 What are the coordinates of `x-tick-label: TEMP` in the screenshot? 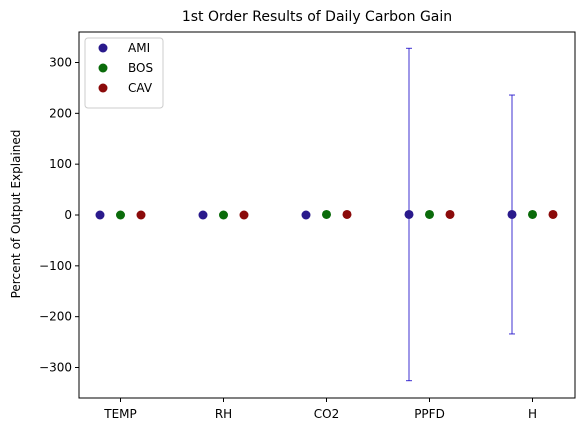 It's located at (120, 414).